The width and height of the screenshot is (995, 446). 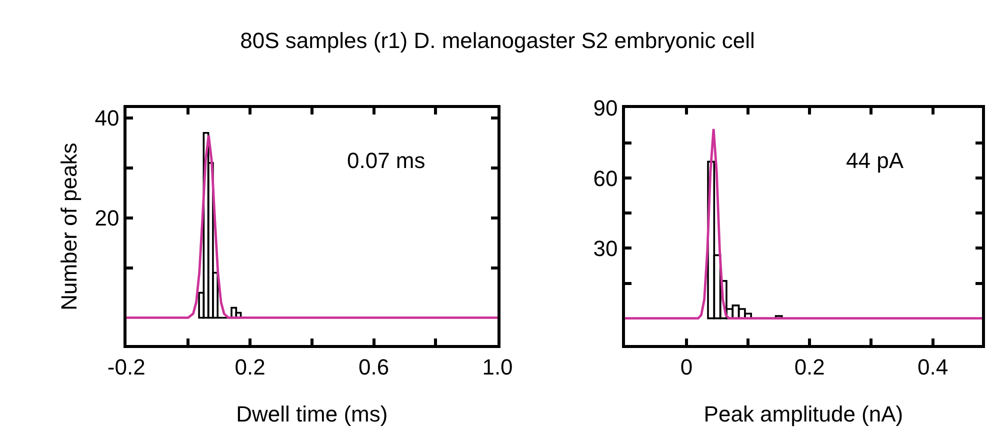 What do you see at coordinates (933, 367) in the screenshot?
I see `x-tick-label: 0.4` at bounding box center [933, 367].